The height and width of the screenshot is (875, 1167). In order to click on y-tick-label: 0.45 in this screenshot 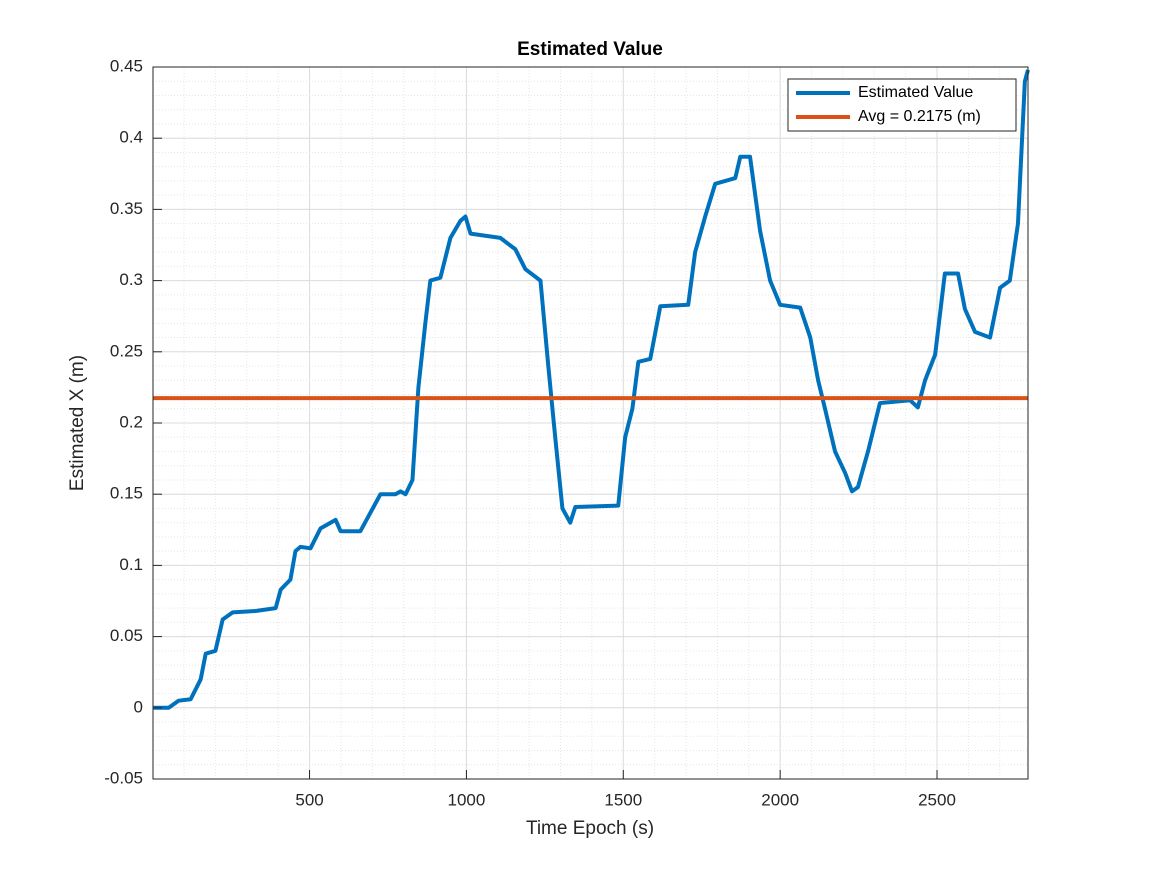, I will do `click(126, 65)`.